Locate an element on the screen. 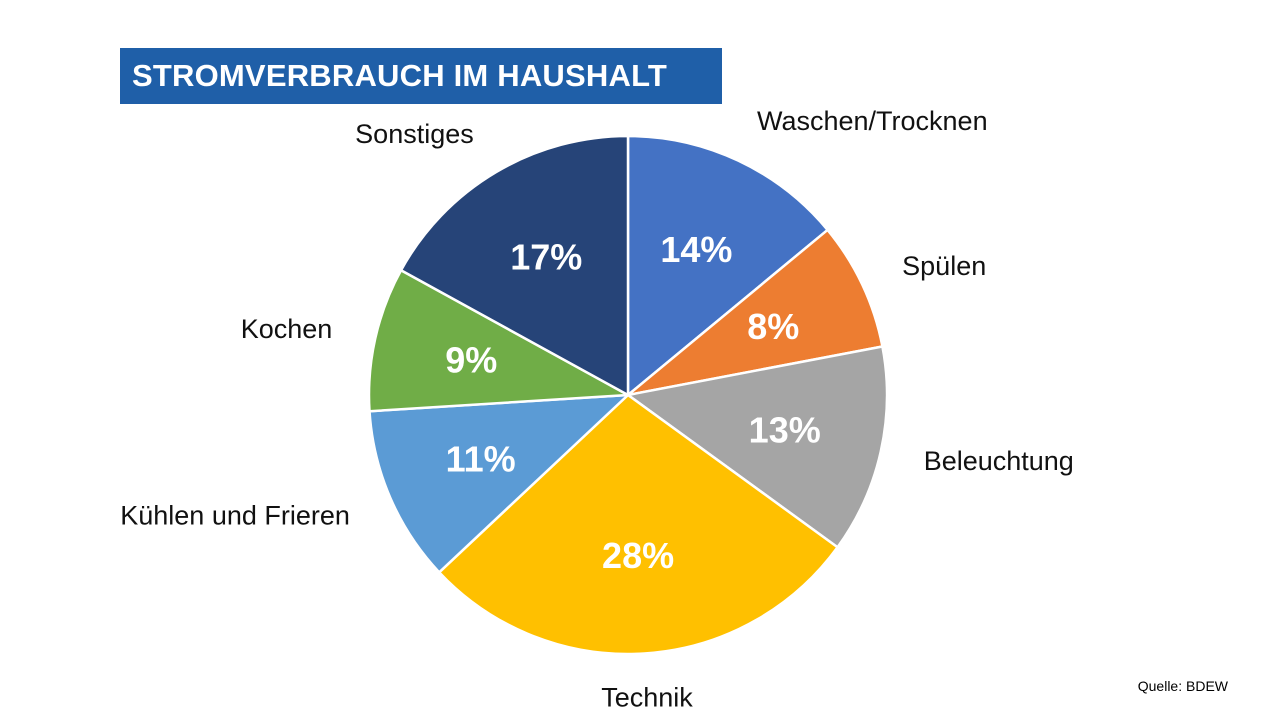 The height and width of the screenshot is (712, 1280). pie-value-label: 11% is located at coordinates (481, 458).